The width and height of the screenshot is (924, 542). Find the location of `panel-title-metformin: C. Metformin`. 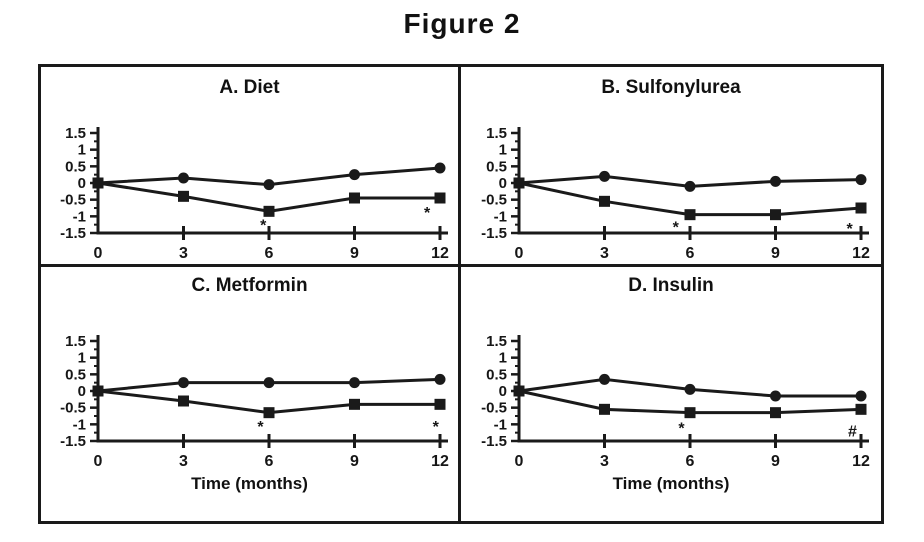

panel-title-metformin: C. Metformin is located at coordinates (249, 285).